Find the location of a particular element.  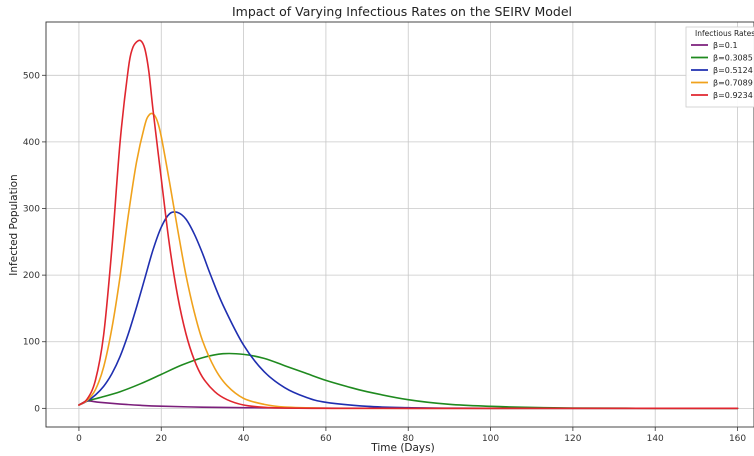

legend-label-1: β=0.1 is located at coordinates (725, 45).